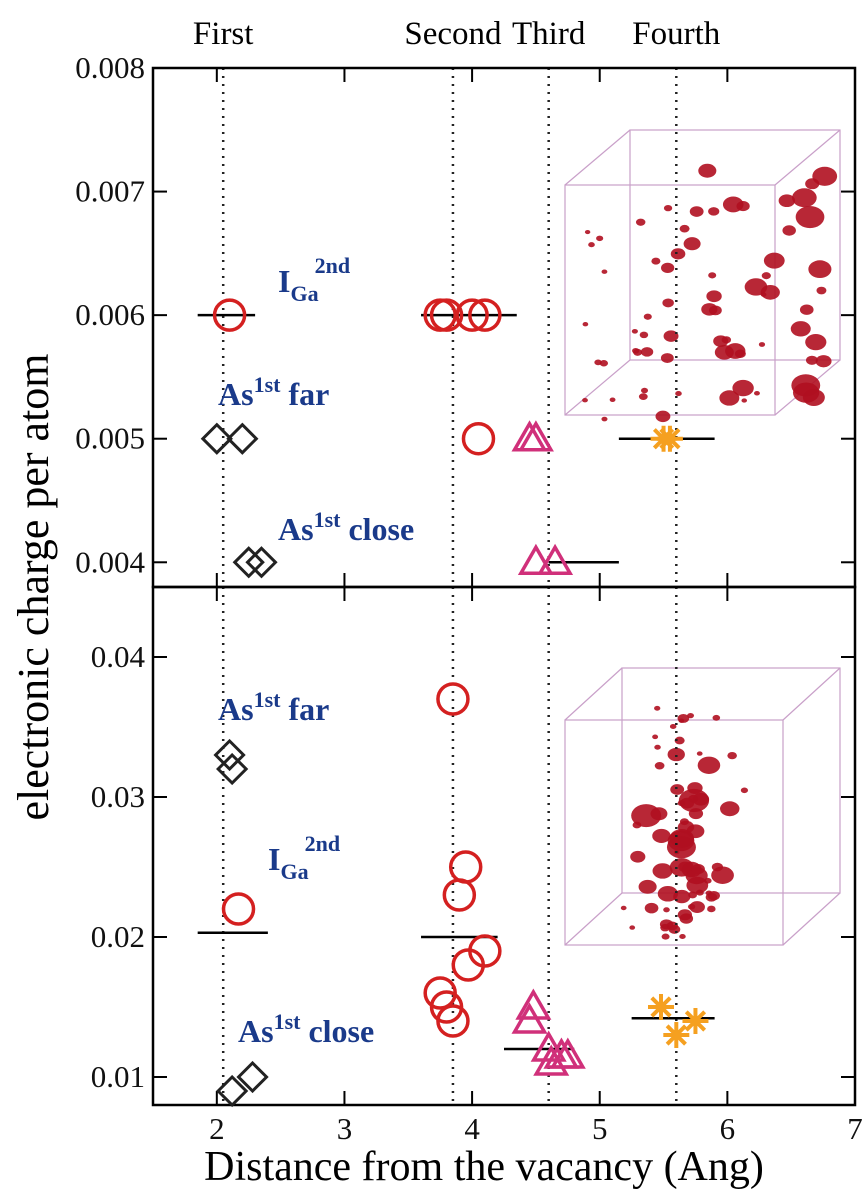 Image resolution: width=863 pixels, height=1194 pixels. What do you see at coordinates (274, 859) in the screenshot?
I see `annotation-base: I` at bounding box center [274, 859].